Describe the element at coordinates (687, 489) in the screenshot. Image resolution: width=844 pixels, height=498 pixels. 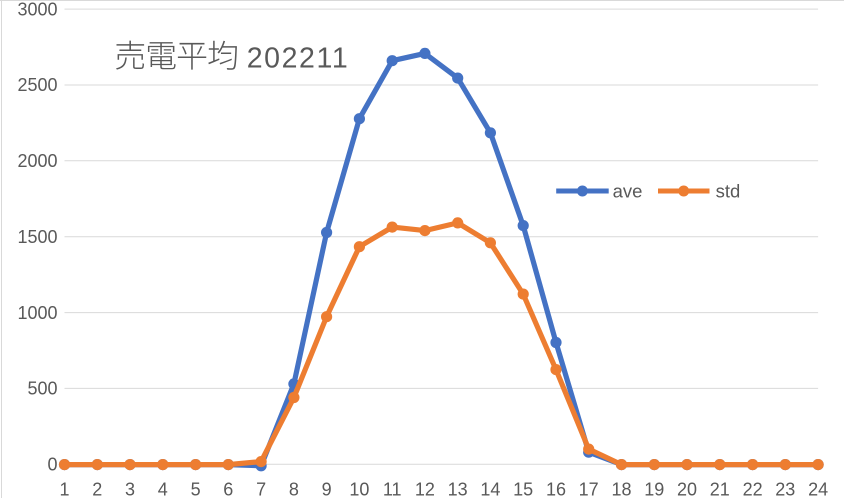
I see `svg-text: 20` at that location.